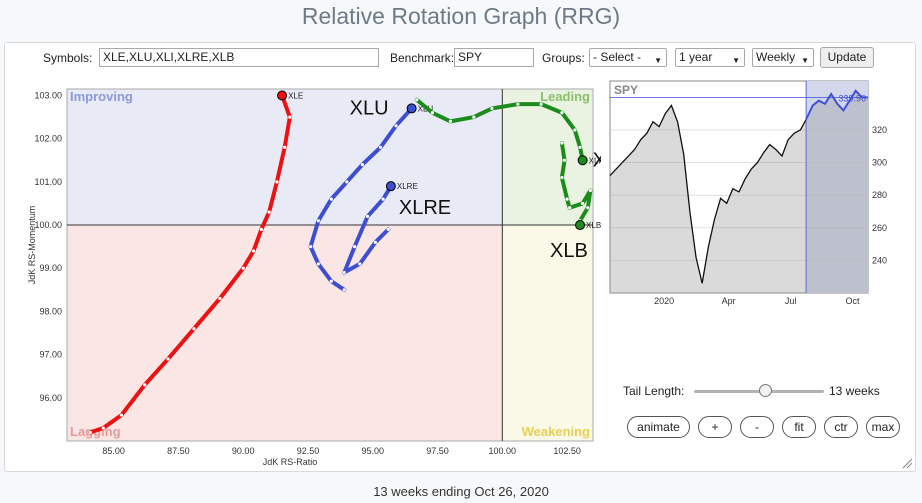  I want to click on big-label-xli: XLI, so click(597, 160).